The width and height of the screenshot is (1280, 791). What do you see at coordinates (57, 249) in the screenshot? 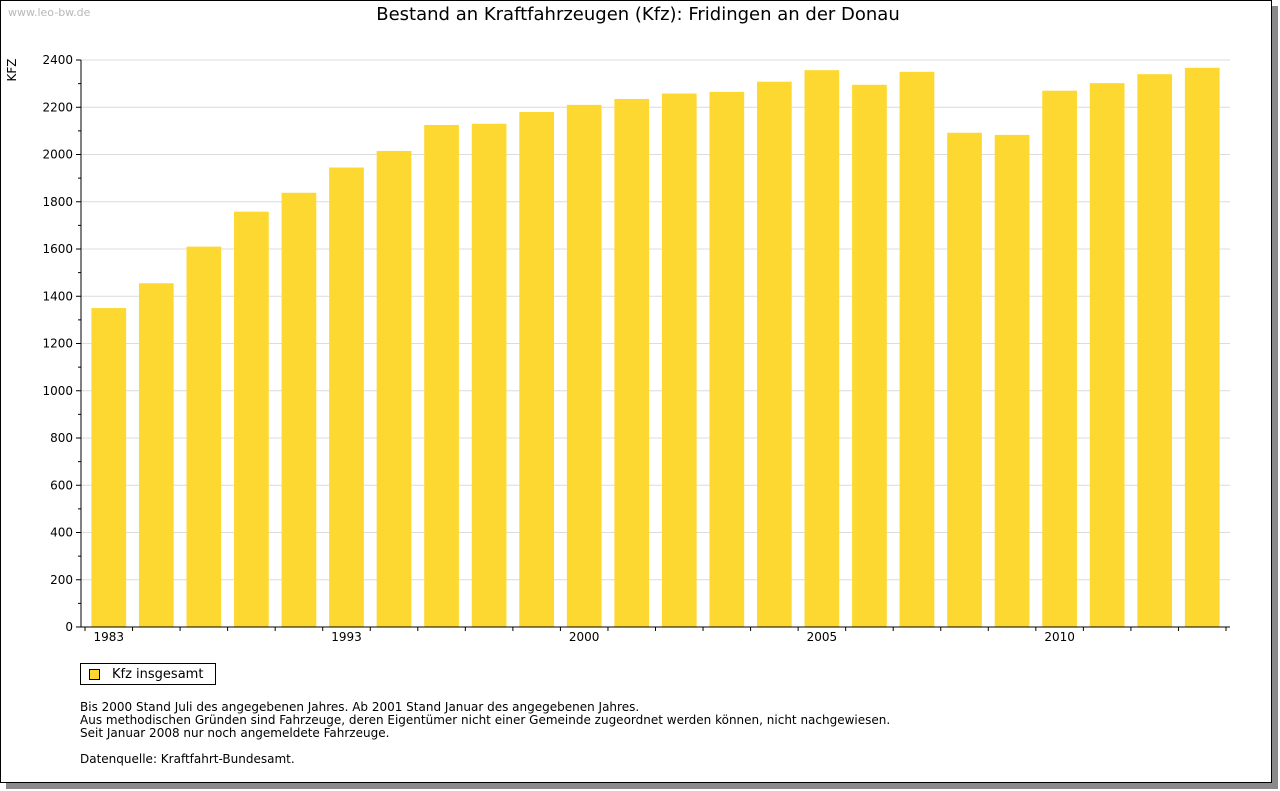
I see `y-tick-label: 1600` at bounding box center [57, 249].